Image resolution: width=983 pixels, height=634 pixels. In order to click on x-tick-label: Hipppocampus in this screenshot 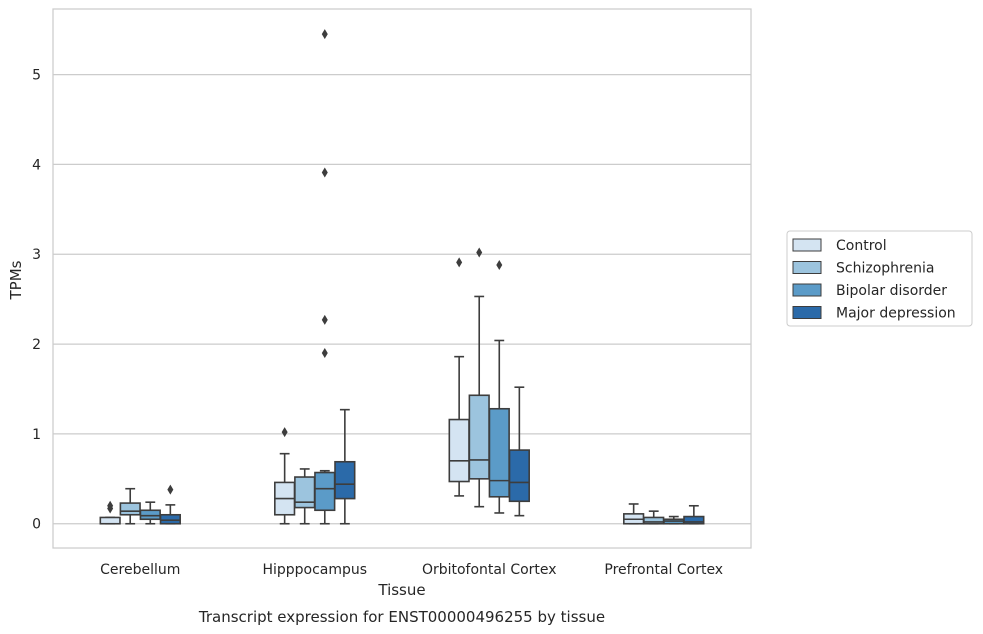, I will do `click(314, 570)`.